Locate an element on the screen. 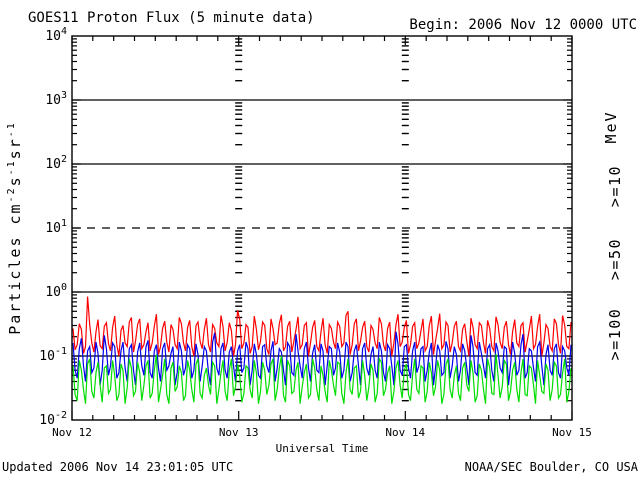  svg-text: 10⁴ is located at coordinates (56, 35).